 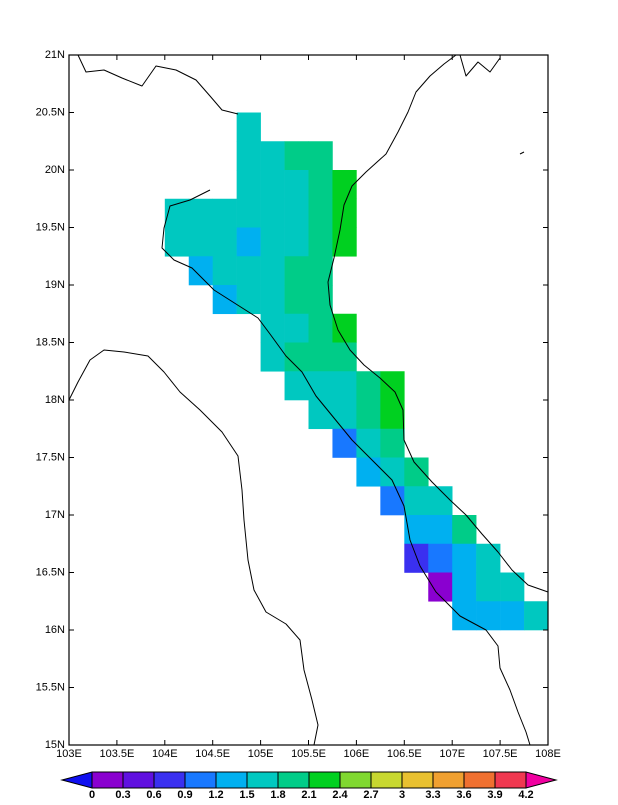 What do you see at coordinates (55, 55) in the screenshot?
I see `y-tick-label: 21N` at bounding box center [55, 55].